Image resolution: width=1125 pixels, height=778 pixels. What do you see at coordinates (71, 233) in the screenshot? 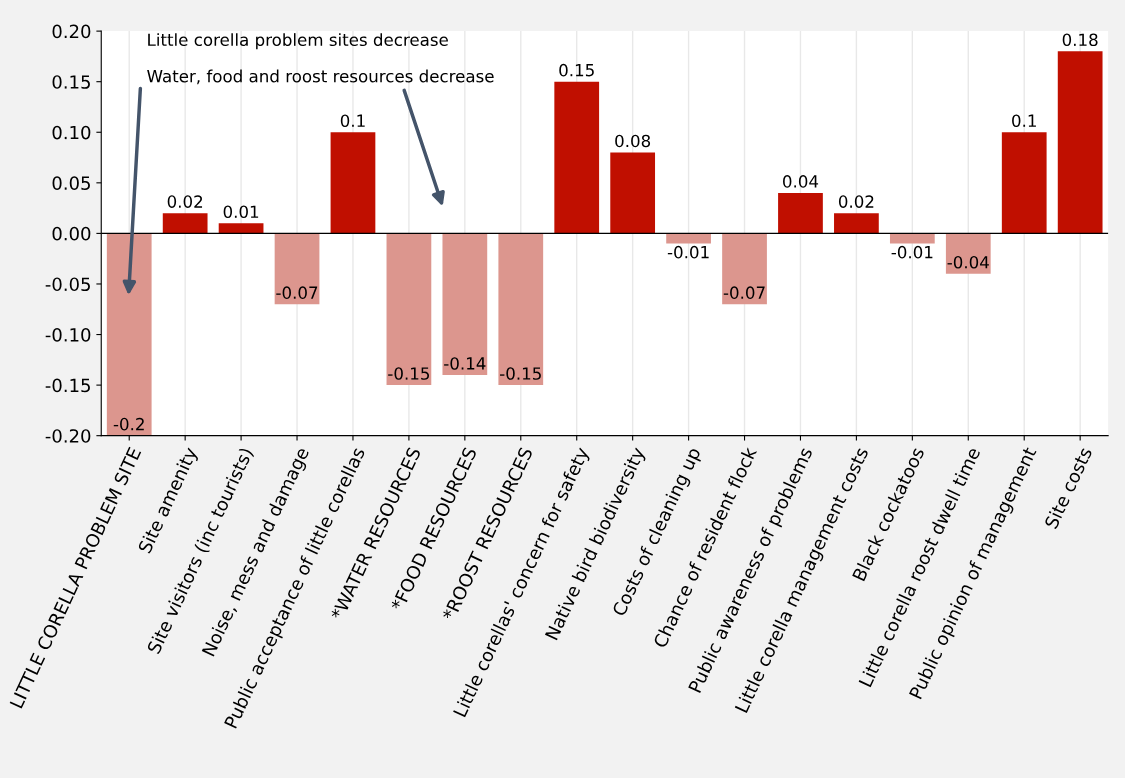
I see `y-tick-label: 0.00` at bounding box center [71, 233].